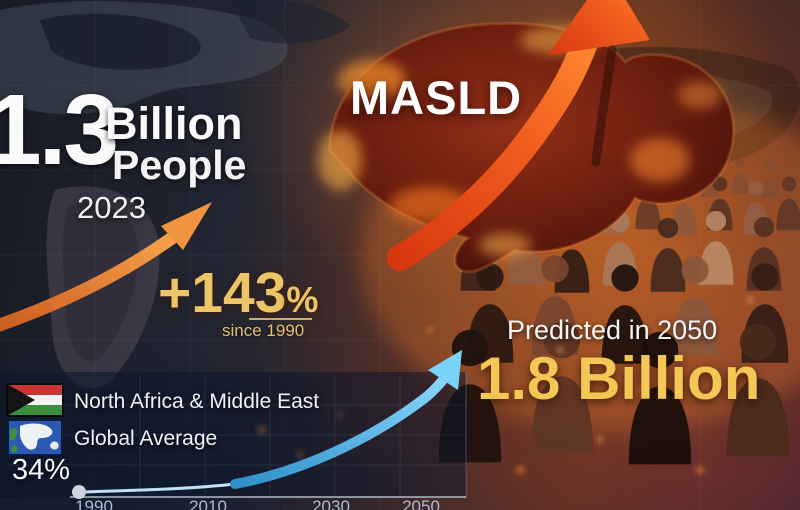 The image size is (800, 510). What do you see at coordinates (197, 401) in the screenshot?
I see `legend-label-north-africa-middle-east: North Africa & Middle East` at bounding box center [197, 401].